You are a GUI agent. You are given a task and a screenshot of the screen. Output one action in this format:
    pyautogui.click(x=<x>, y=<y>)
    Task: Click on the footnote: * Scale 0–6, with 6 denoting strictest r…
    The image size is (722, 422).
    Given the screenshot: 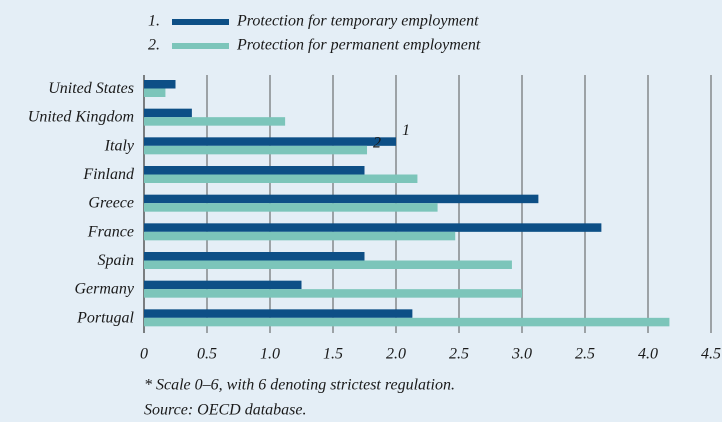 What is the action you would take?
    pyautogui.click(x=299, y=385)
    